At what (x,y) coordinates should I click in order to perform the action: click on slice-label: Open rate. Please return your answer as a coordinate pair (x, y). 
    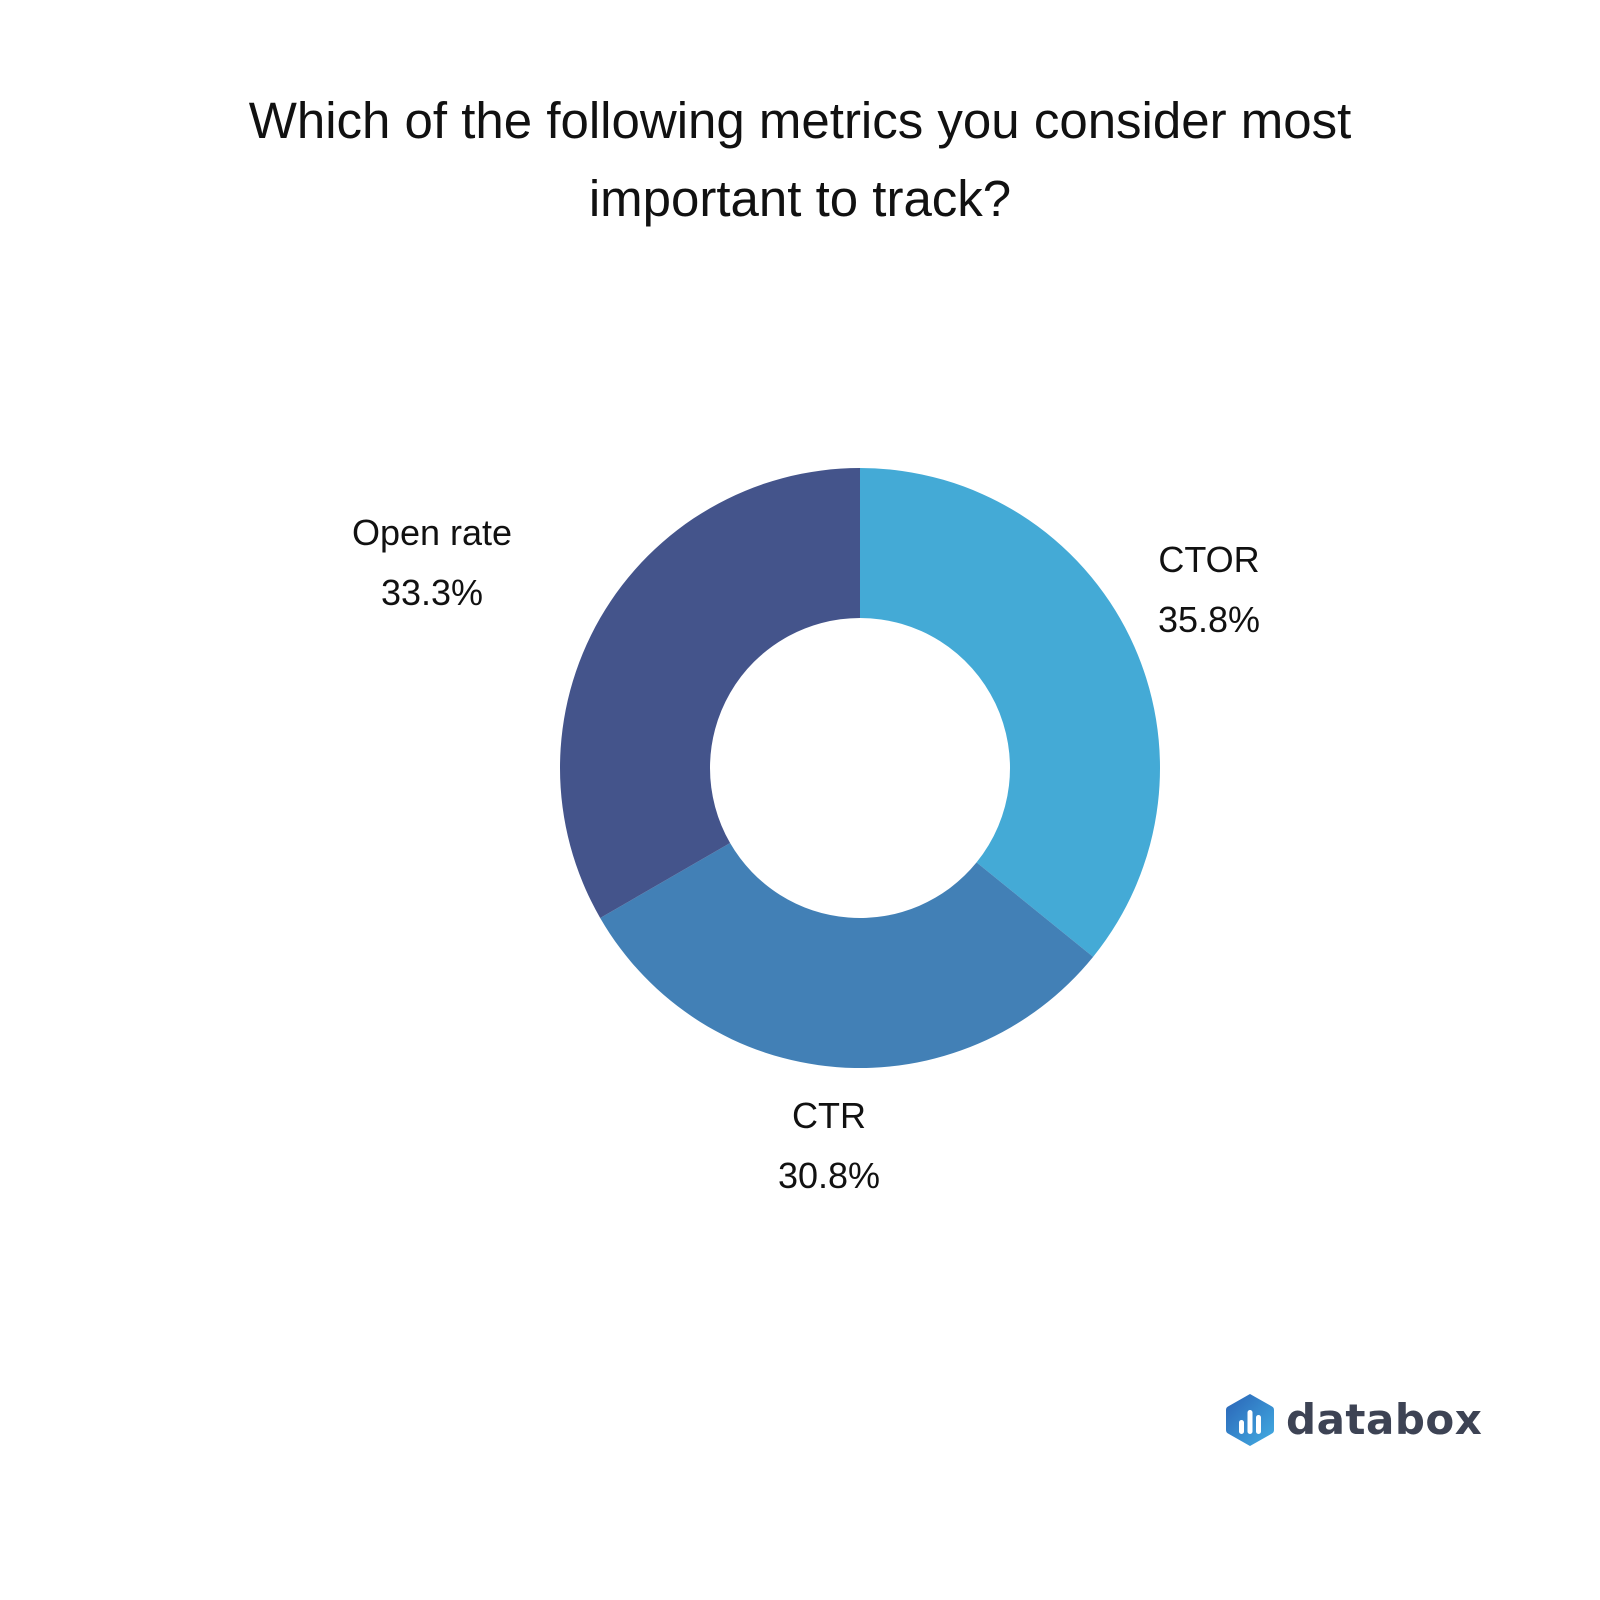
    Looking at the image, I should click on (432, 532).